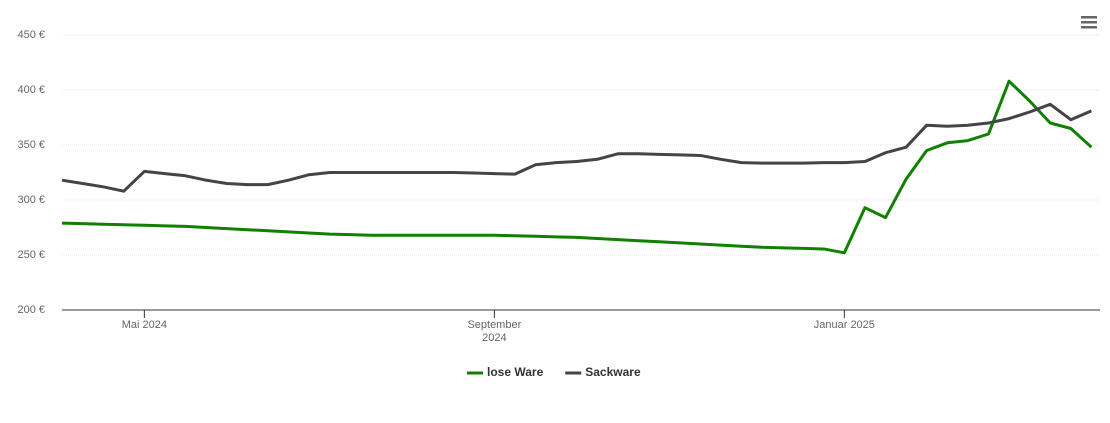  What do you see at coordinates (31, 255) in the screenshot?
I see `y-tick-label: 250 €` at bounding box center [31, 255].